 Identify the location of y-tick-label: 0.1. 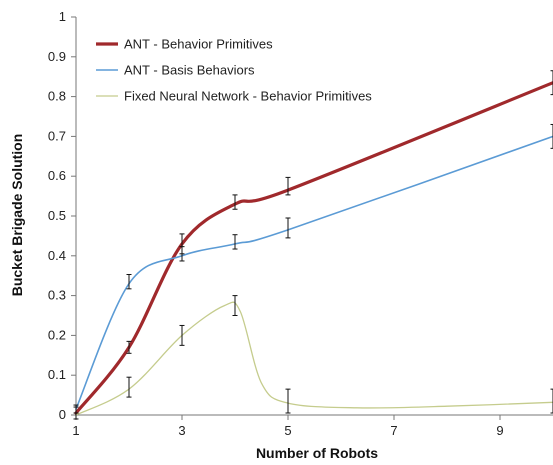
(57, 374).